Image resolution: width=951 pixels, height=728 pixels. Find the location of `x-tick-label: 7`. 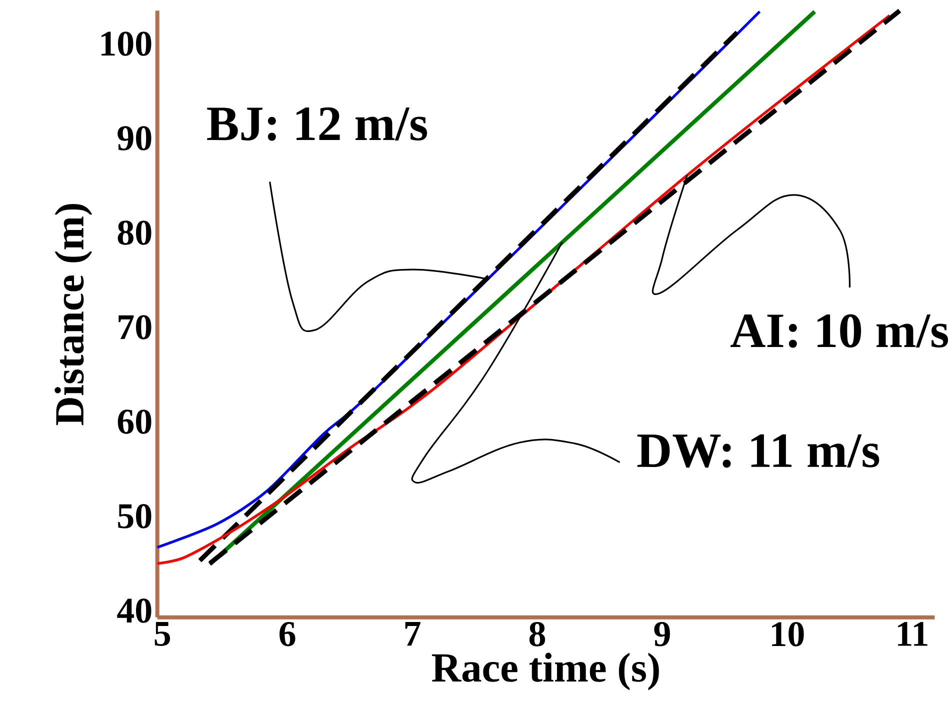

x-tick-label: 7 is located at coordinates (412, 634).